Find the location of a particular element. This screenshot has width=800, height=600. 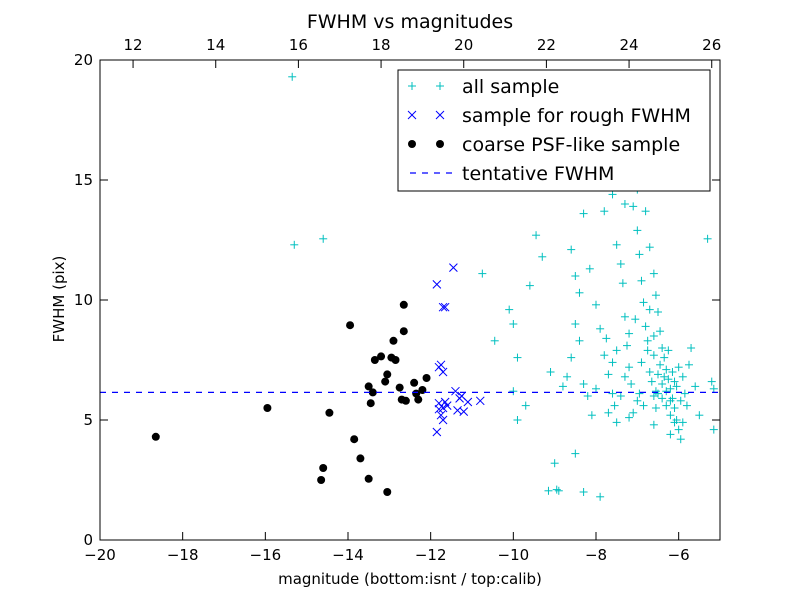

bottom-x-axis: −20 −18 −16 −14 −12 −10 −8 −6 is located at coordinates (387, 548).